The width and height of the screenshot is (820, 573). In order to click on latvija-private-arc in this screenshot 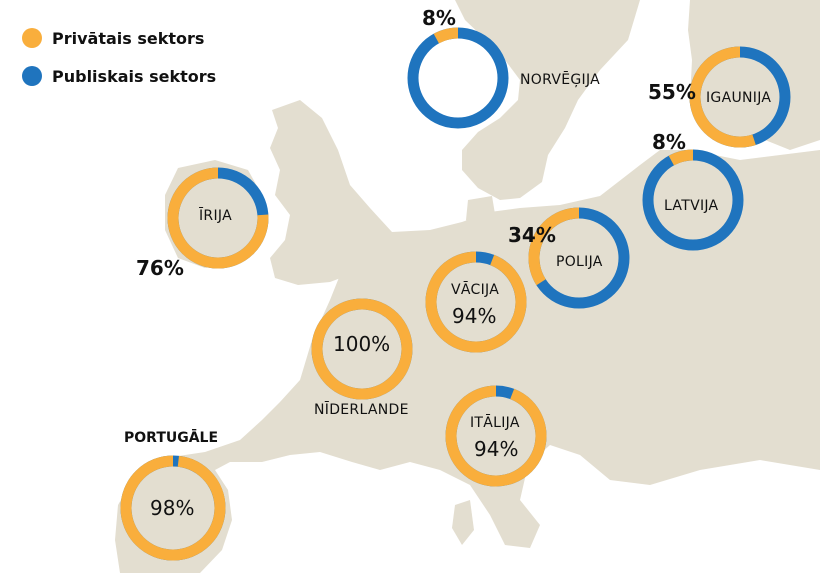, I will do `click(693, 200)`.